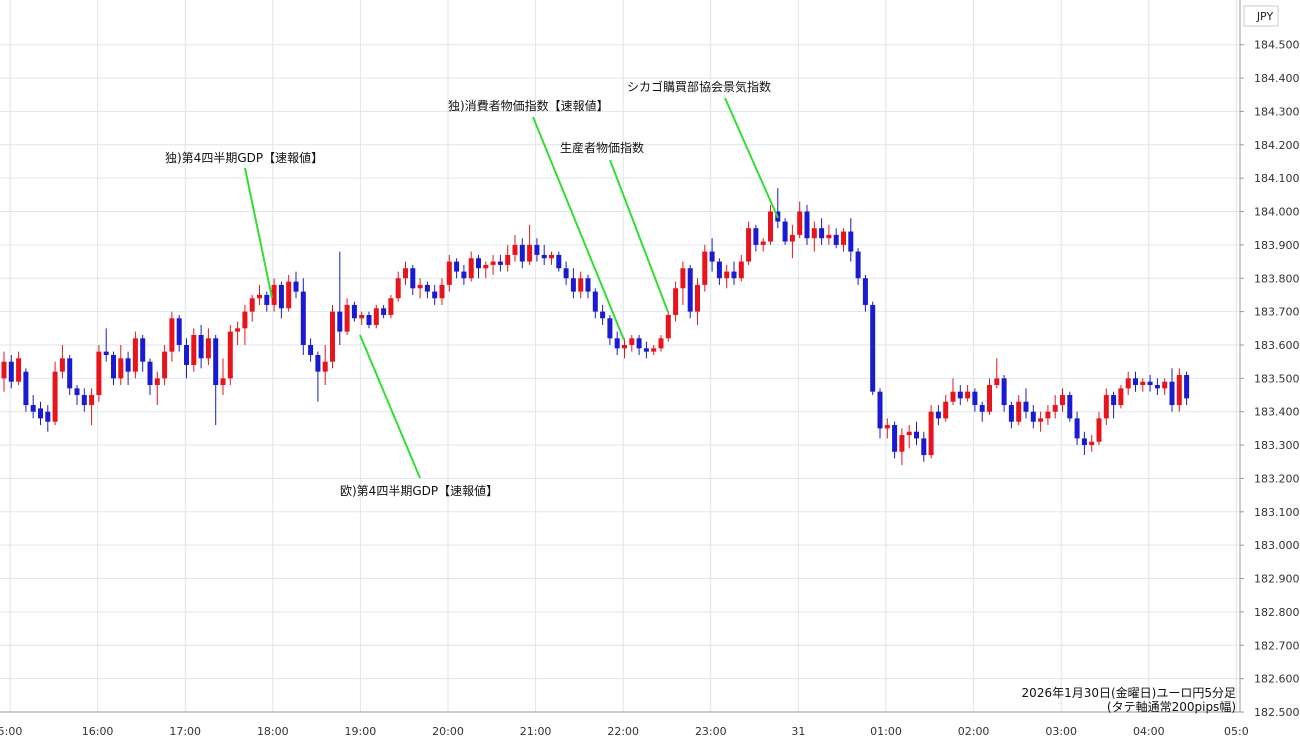 This screenshot has height=745, width=1300. I want to click on price-tick-label: 183.900, so click(1277, 245).